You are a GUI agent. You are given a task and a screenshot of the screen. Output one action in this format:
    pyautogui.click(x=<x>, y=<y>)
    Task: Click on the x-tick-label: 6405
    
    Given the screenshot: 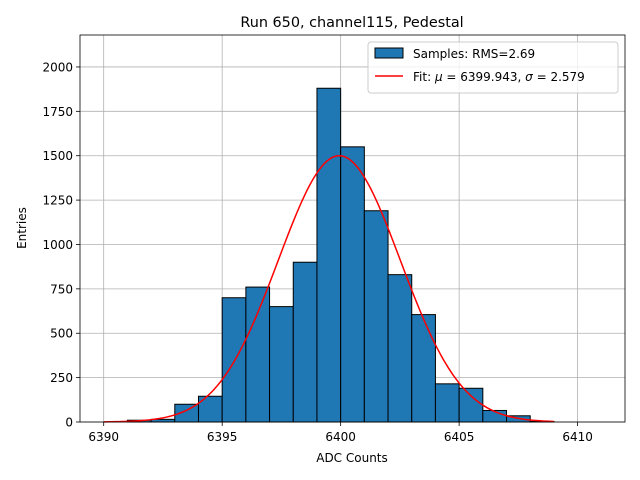 What is the action you would take?
    pyautogui.click(x=459, y=437)
    